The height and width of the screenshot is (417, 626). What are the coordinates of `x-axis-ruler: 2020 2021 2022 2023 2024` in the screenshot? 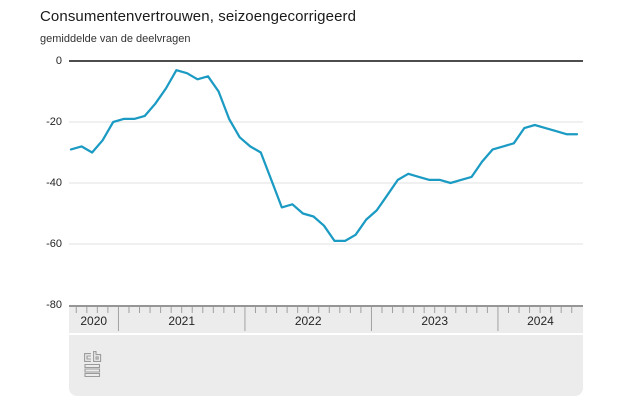 It's located at (326, 321).